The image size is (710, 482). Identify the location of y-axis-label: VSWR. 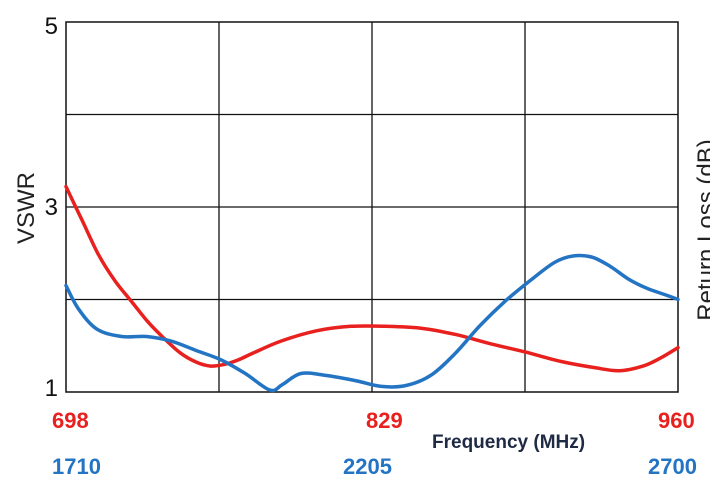
(26, 208).